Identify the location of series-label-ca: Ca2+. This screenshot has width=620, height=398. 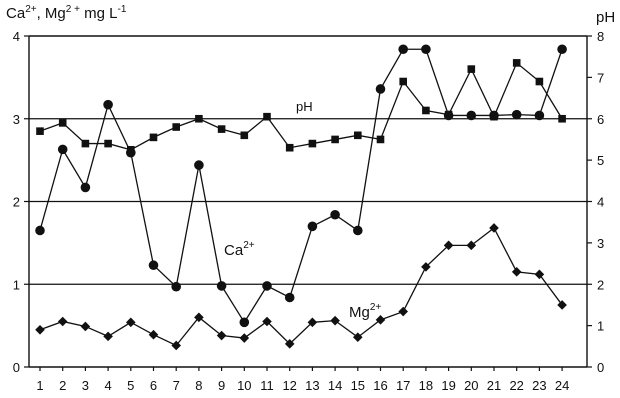
(239, 249).